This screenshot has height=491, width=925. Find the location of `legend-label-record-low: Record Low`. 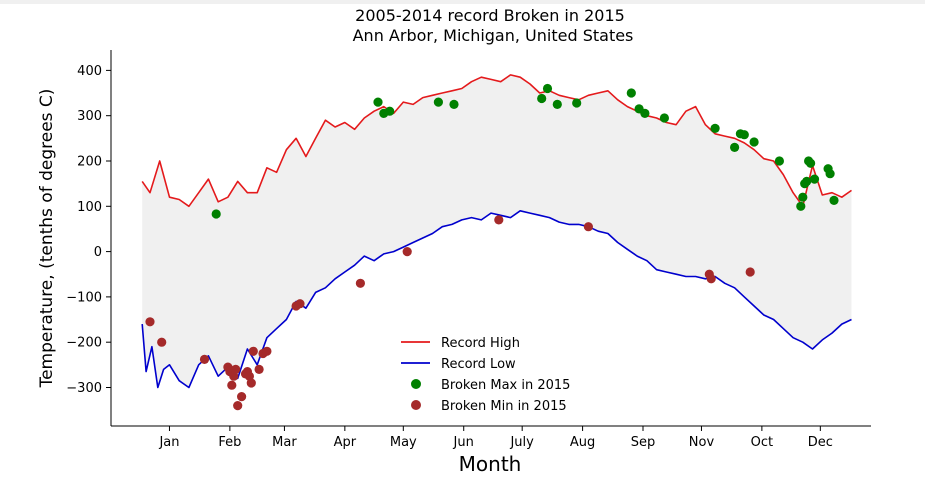

legend-label-record-low: Record Low is located at coordinates (478, 364).